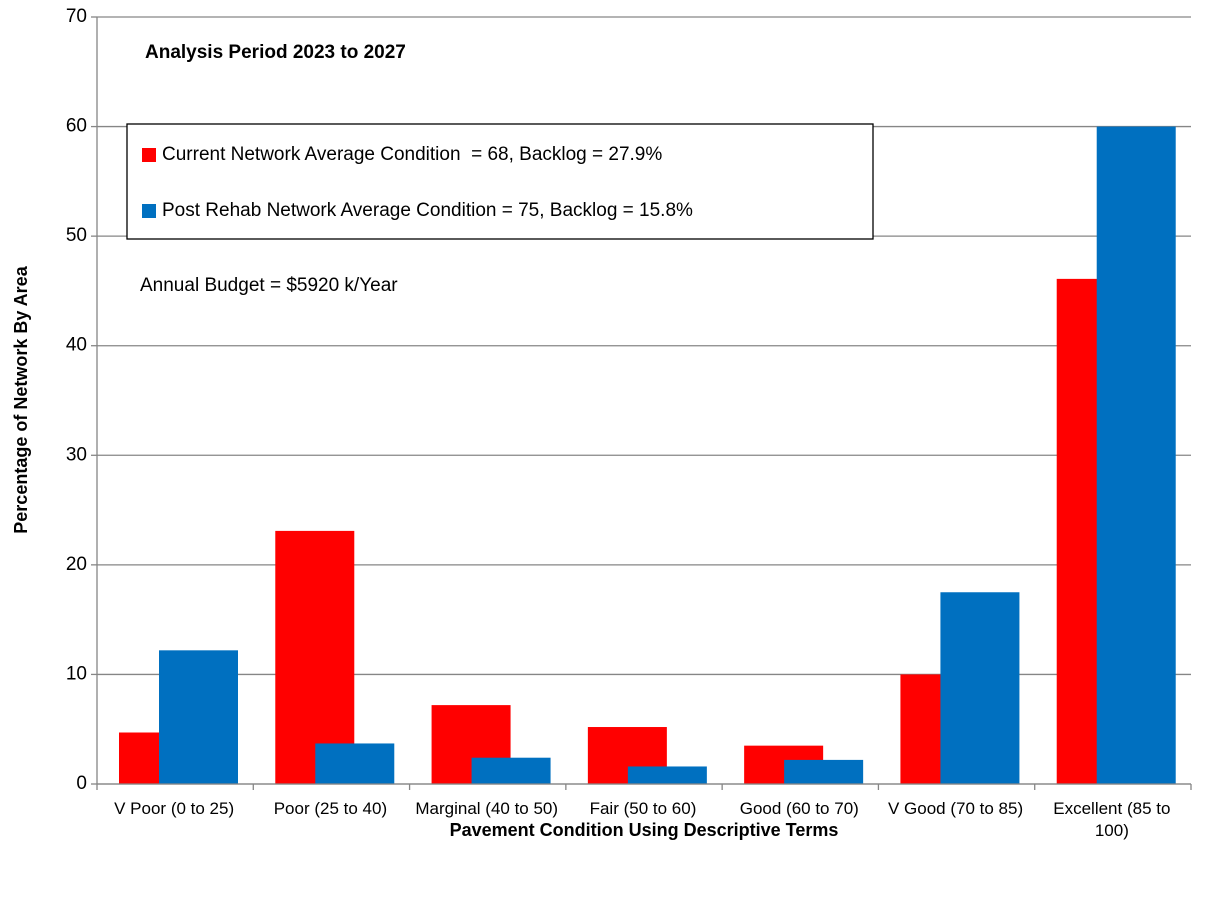 The width and height of the screenshot is (1212, 899). What do you see at coordinates (76, 564) in the screenshot?
I see `y-tick-label: 20` at bounding box center [76, 564].